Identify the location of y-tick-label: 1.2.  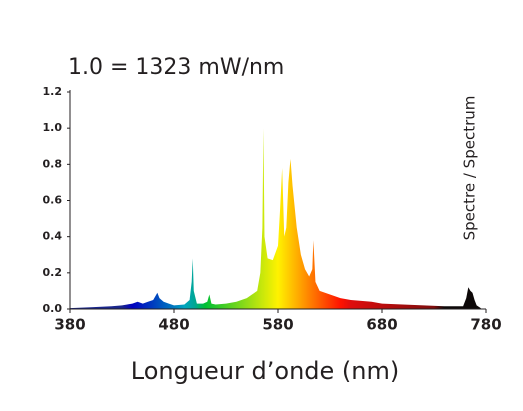
(53, 91).